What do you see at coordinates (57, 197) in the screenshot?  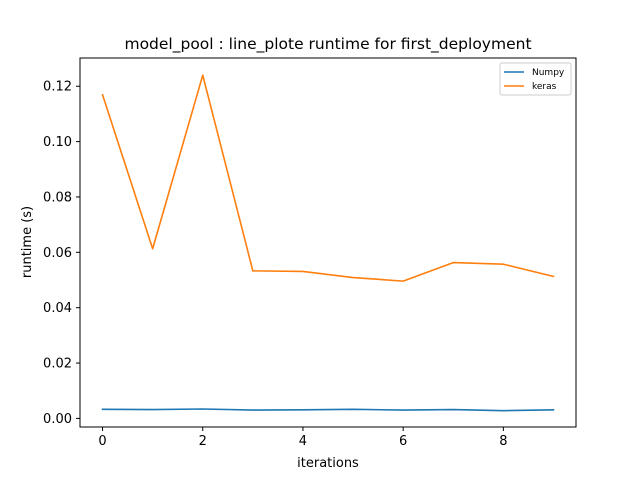 I see `y-tick-label: 0.08` at bounding box center [57, 197].